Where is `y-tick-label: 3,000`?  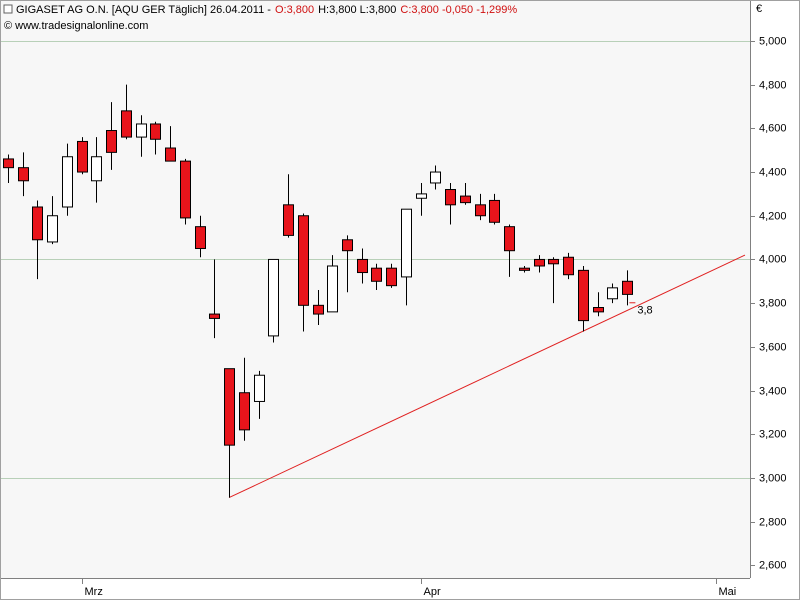
y-tick-label: 3,000 is located at coordinates (773, 478).